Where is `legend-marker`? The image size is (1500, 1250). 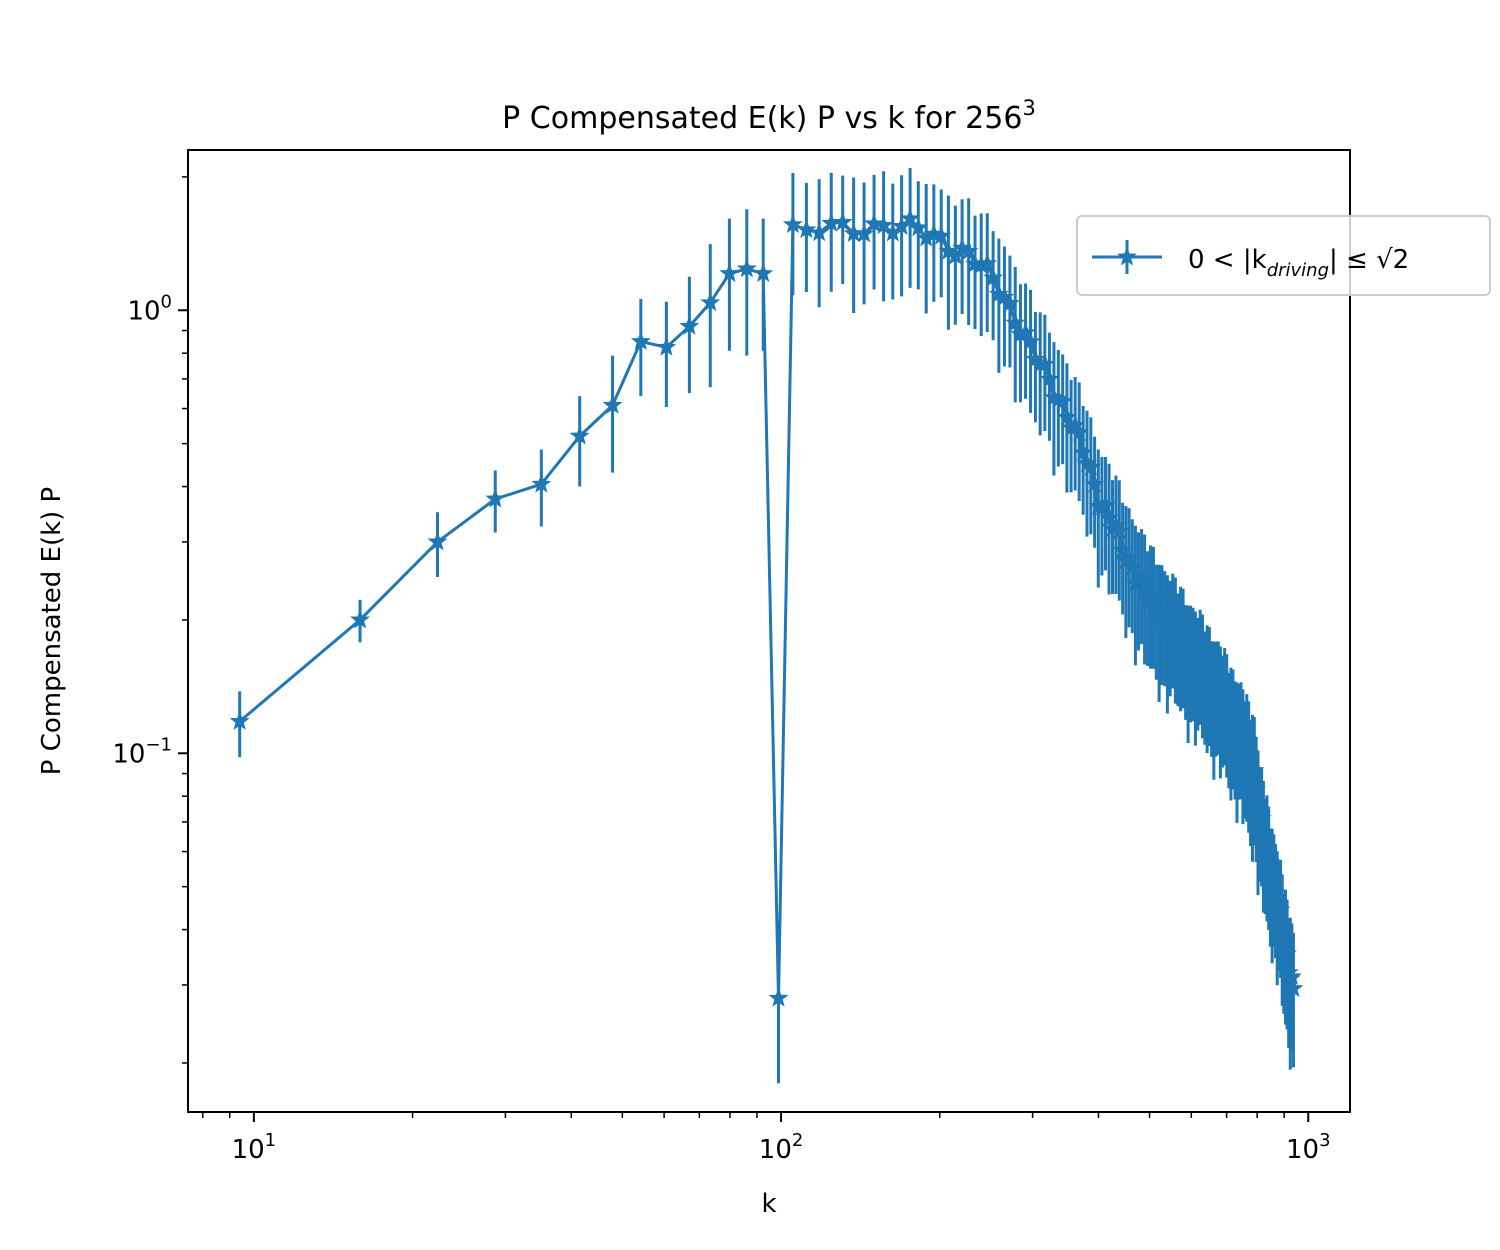 legend-marker is located at coordinates (1127, 256).